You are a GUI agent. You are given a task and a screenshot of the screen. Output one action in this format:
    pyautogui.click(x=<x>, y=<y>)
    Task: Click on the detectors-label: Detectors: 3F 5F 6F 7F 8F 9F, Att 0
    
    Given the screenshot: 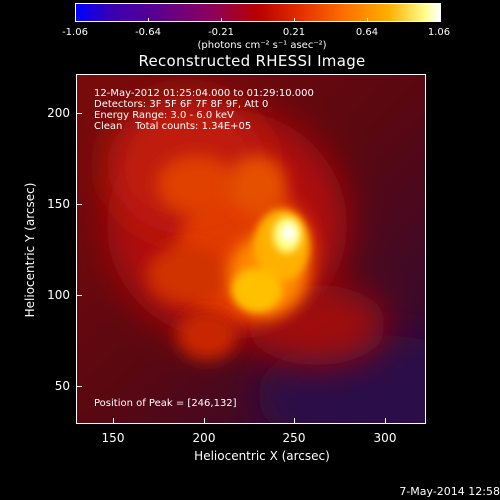 What is the action you would take?
    pyautogui.click(x=181, y=104)
    